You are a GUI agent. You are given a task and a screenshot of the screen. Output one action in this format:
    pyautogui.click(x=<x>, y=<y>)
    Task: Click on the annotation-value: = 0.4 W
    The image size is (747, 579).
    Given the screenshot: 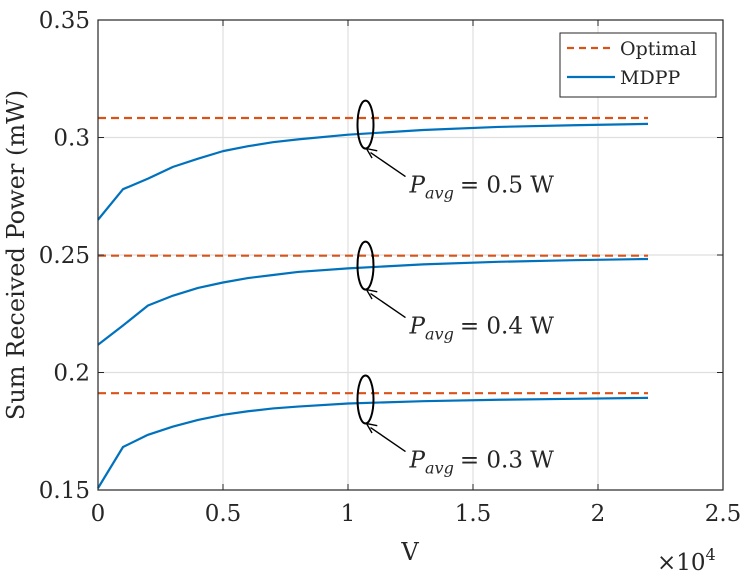 What is the action you would take?
    pyautogui.click(x=507, y=327)
    